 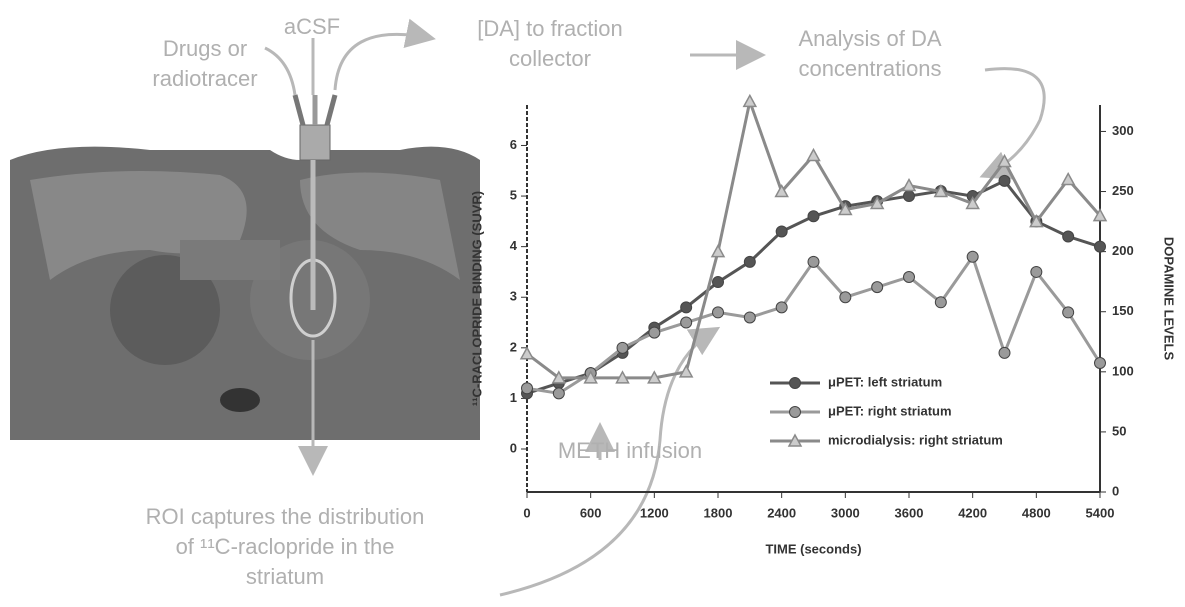 What do you see at coordinates (285, 546) in the screenshot?
I see `annotation: of ¹¹C-raclopride in the` at bounding box center [285, 546].